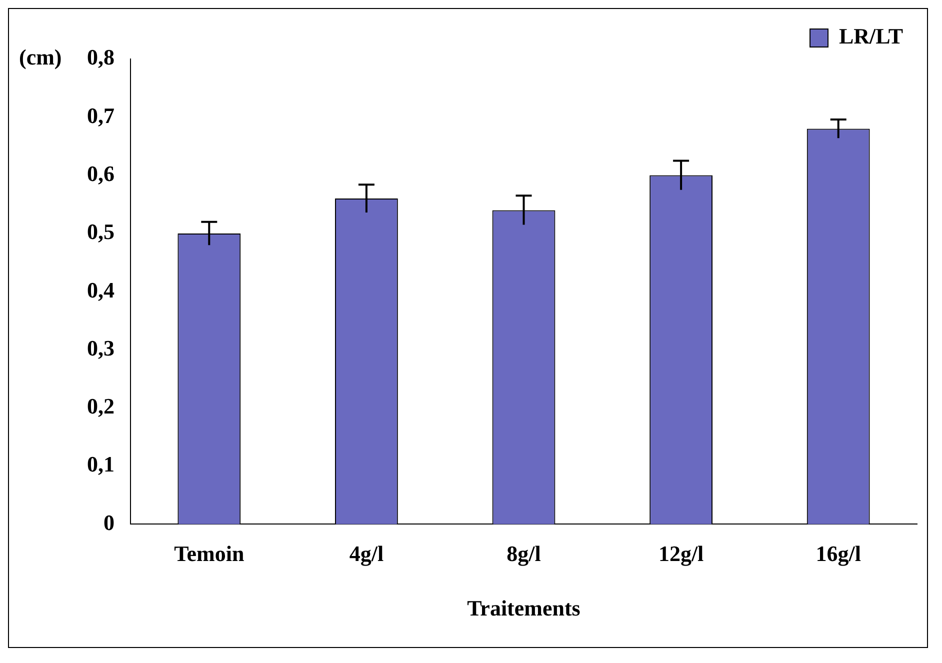  I want to click on x-tick-label: 4g/l, so click(366, 553).